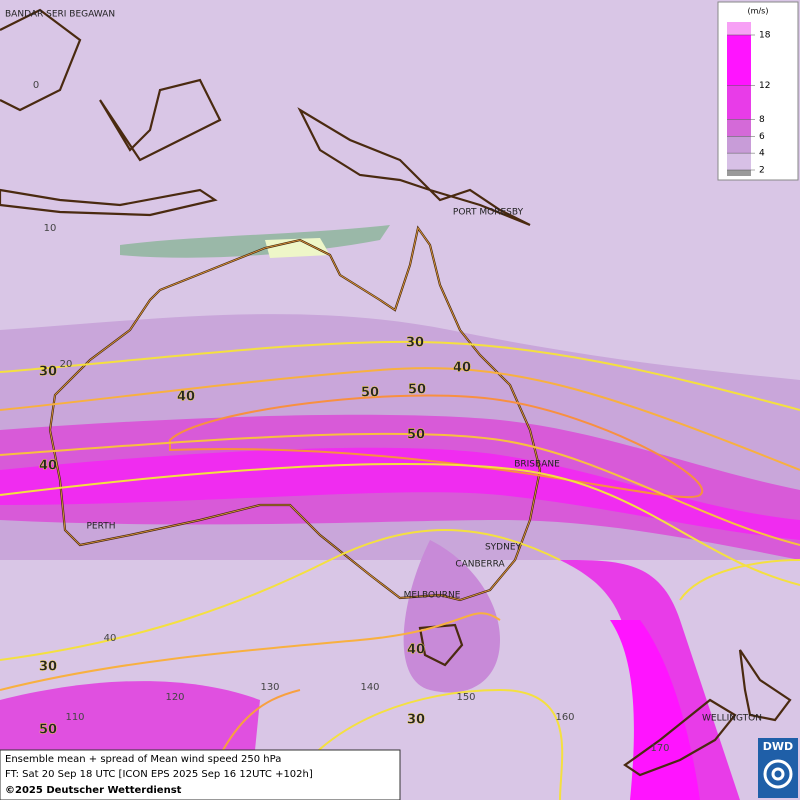 The width and height of the screenshot is (800, 804). What do you see at coordinates (50, 228) in the screenshot?
I see `grid-label: 10` at bounding box center [50, 228].